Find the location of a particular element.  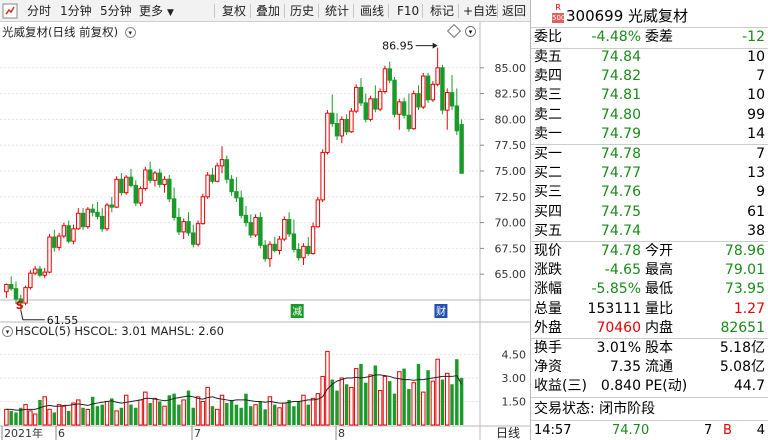

fund-value: 7.35 is located at coordinates (625, 367).